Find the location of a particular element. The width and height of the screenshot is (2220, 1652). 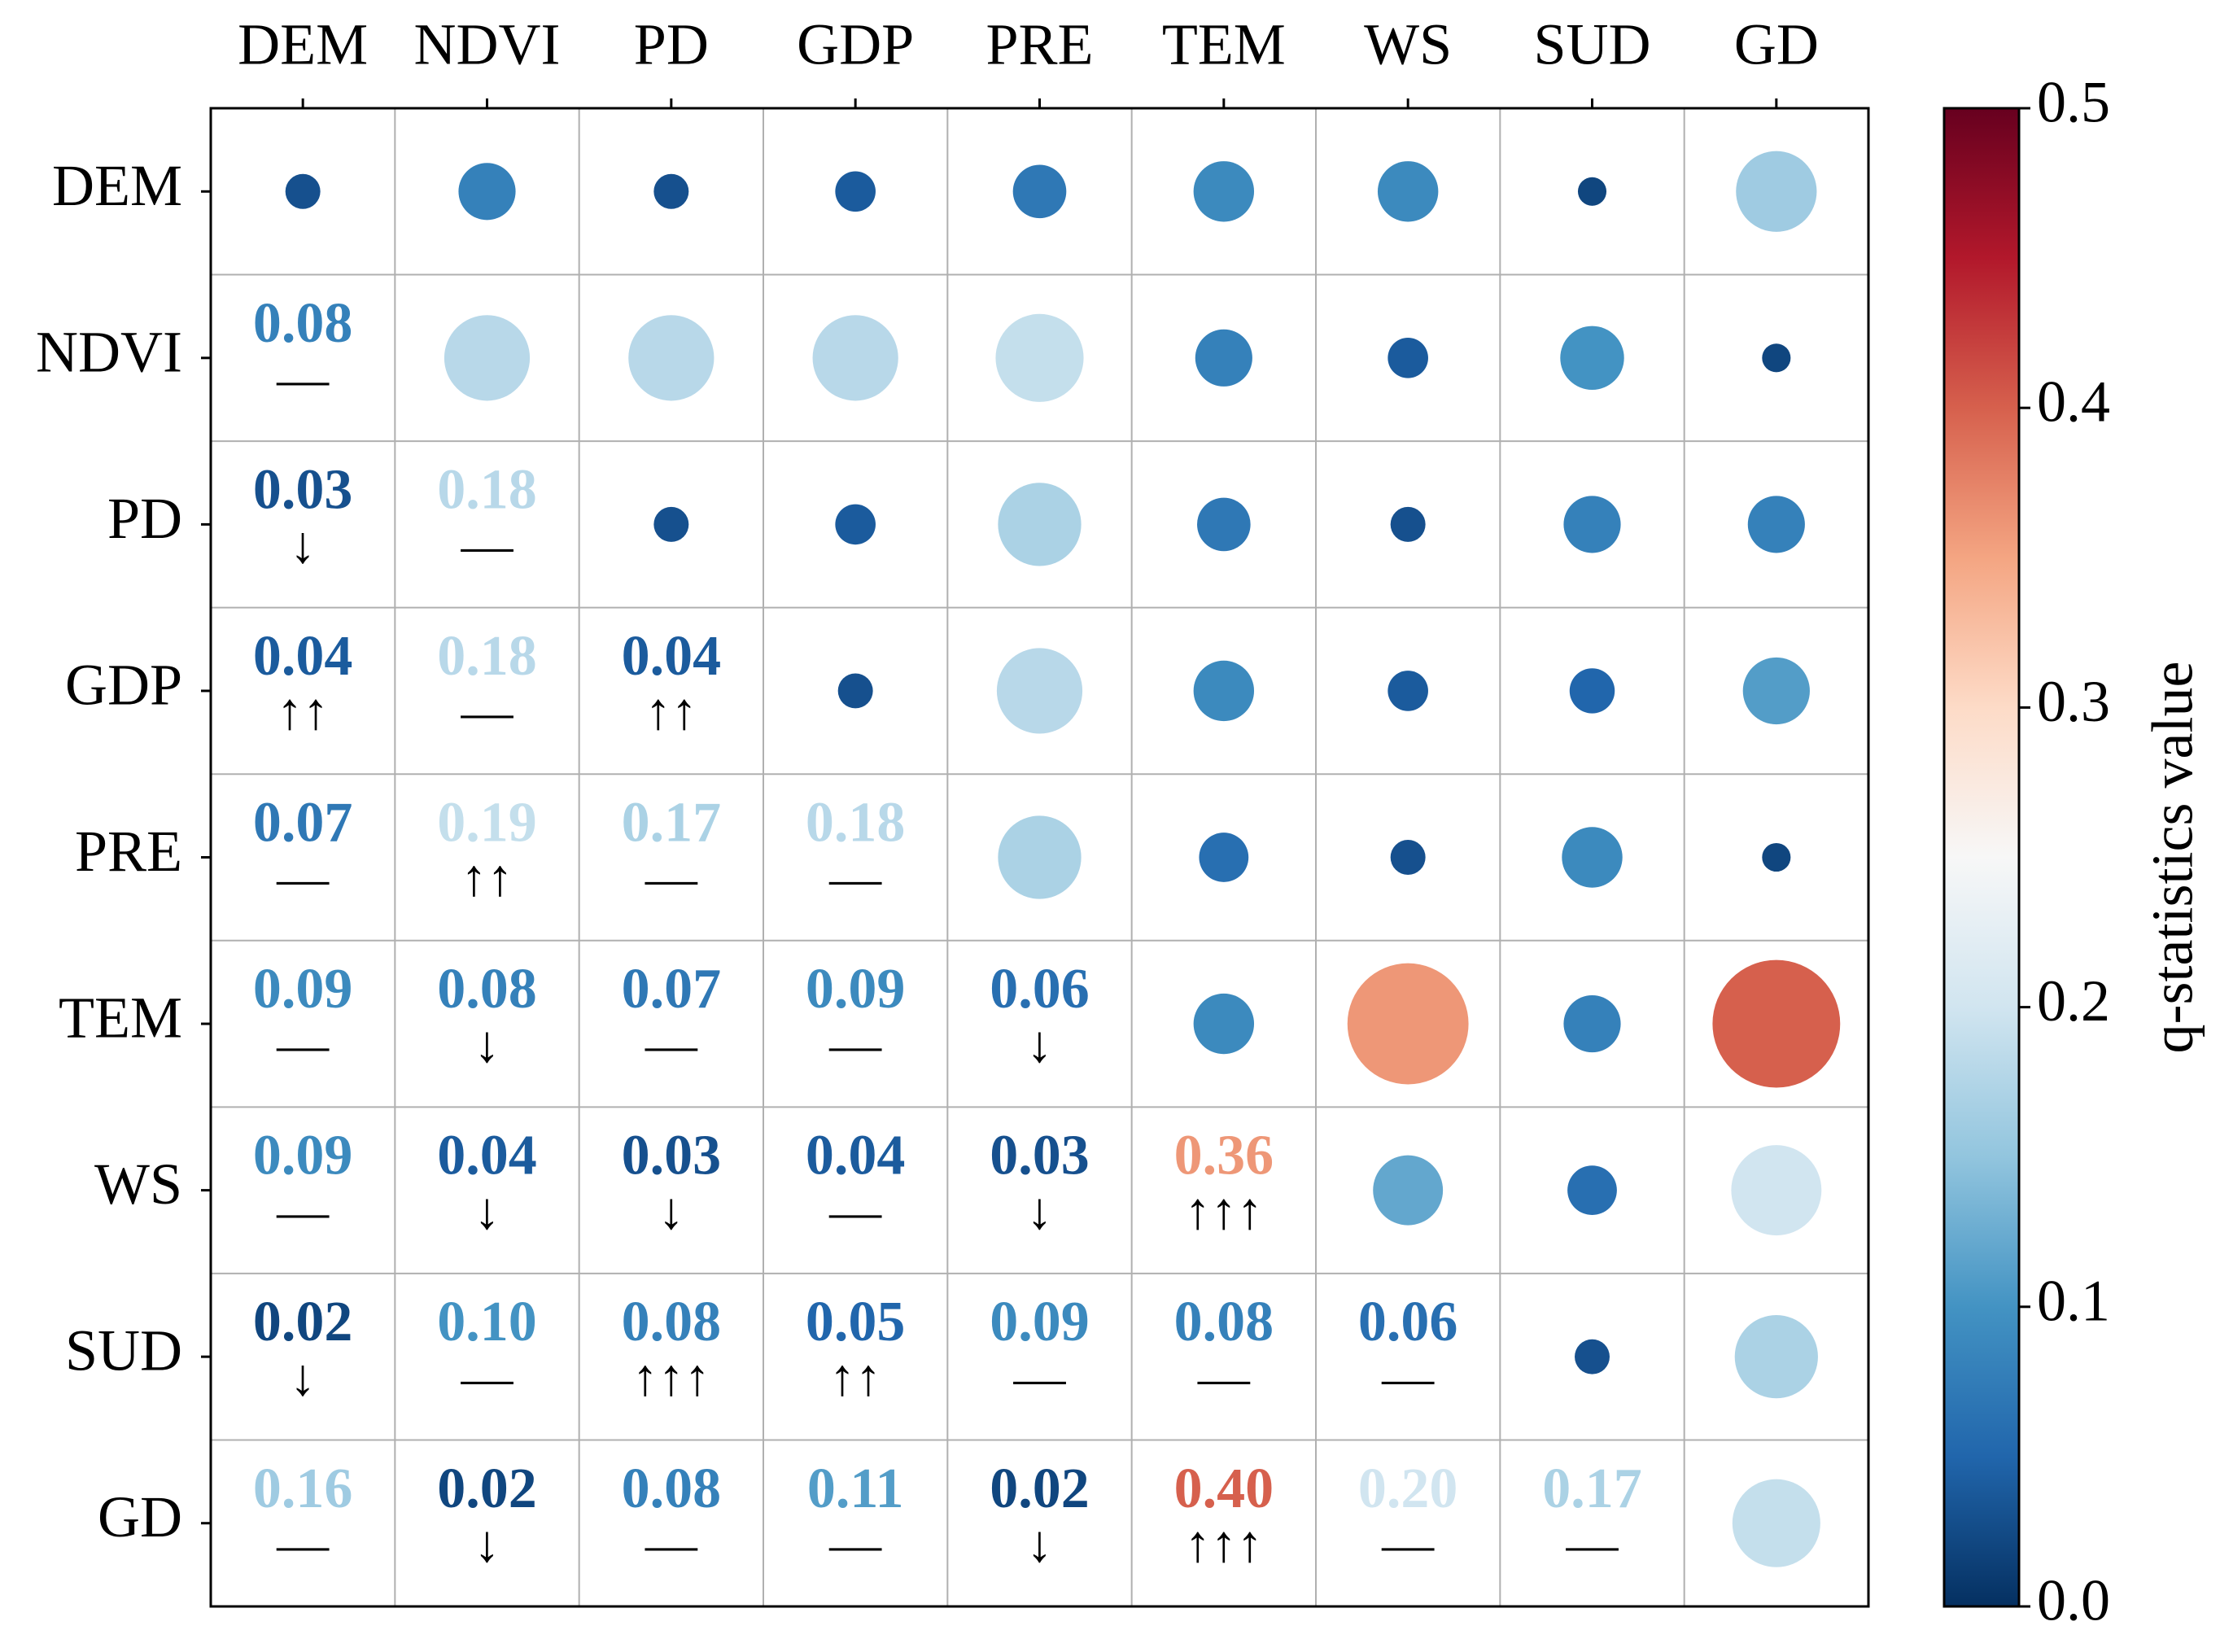

q-value-label: 0.10 is located at coordinates (487, 1322).